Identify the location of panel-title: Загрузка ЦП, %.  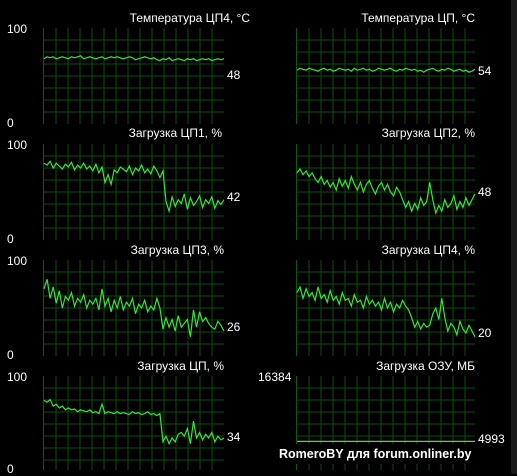
(180, 366).